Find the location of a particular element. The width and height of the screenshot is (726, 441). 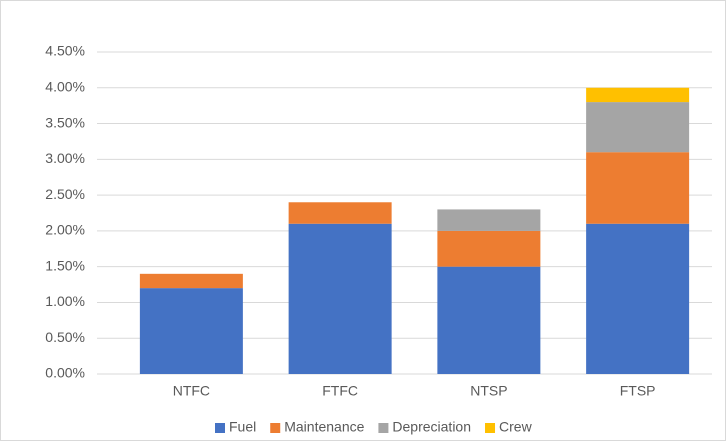

x-tick-label: NTSP is located at coordinates (488, 391).